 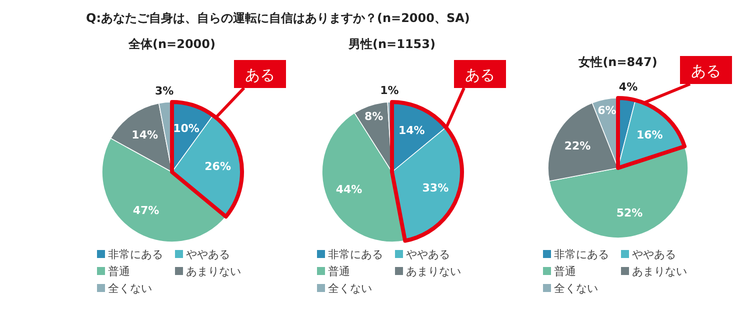 What do you see at coordinates (435, 188) in the screenshot?
I see `data-label: 33%` at bounding box center [435, 188].